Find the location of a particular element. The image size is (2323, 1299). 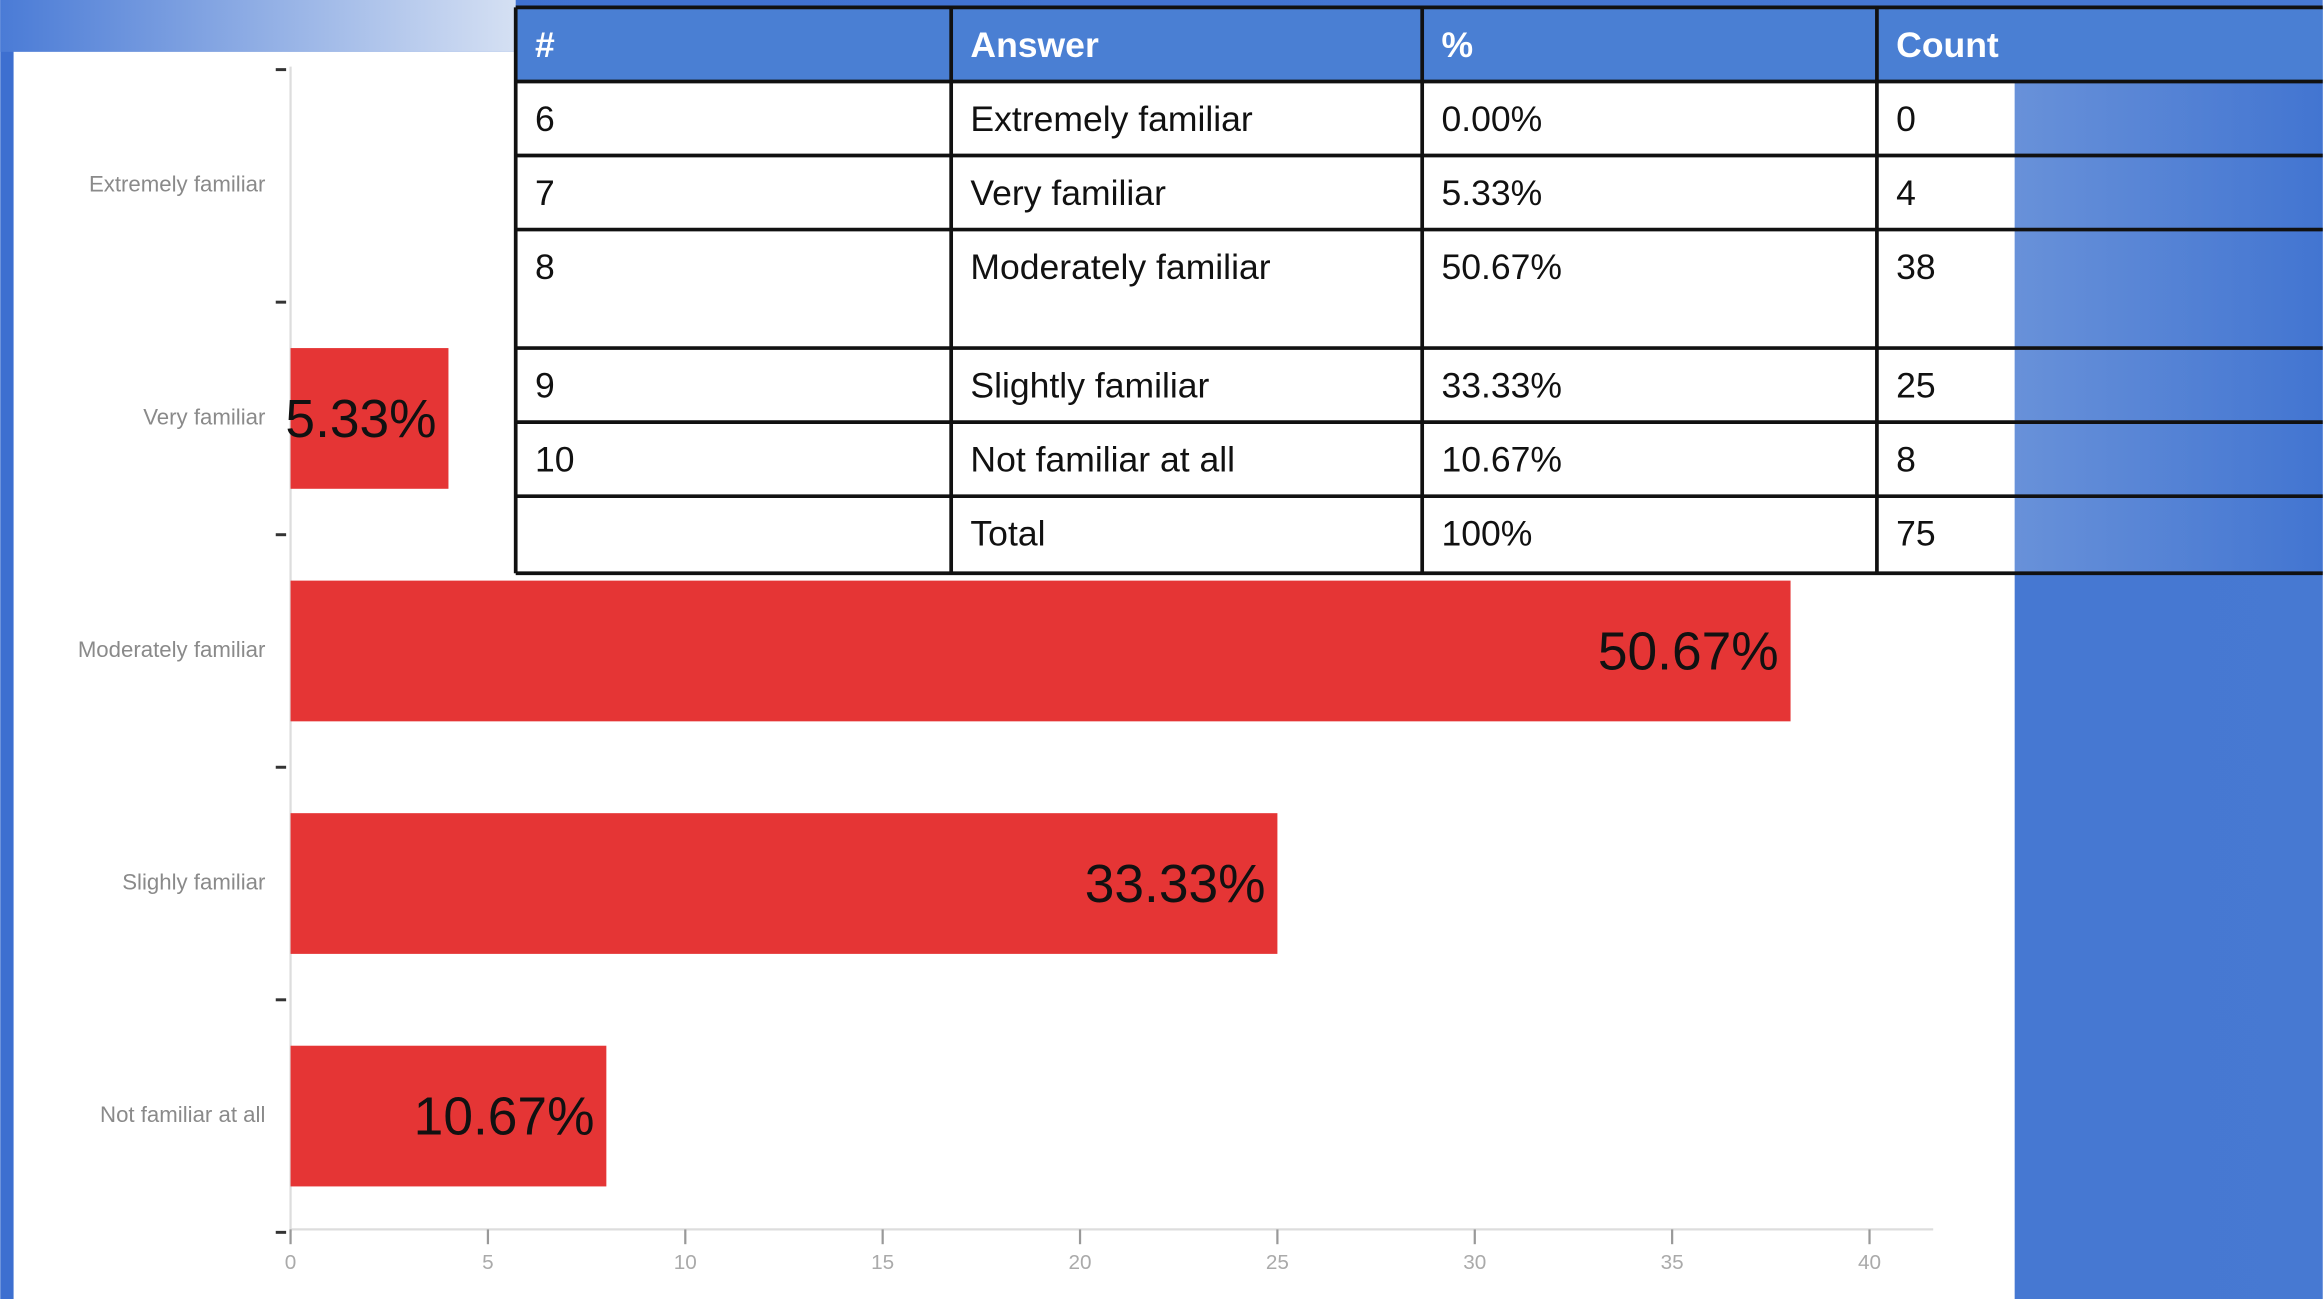

y-tick-label: Very familiar is located at coordinates (204, 416).